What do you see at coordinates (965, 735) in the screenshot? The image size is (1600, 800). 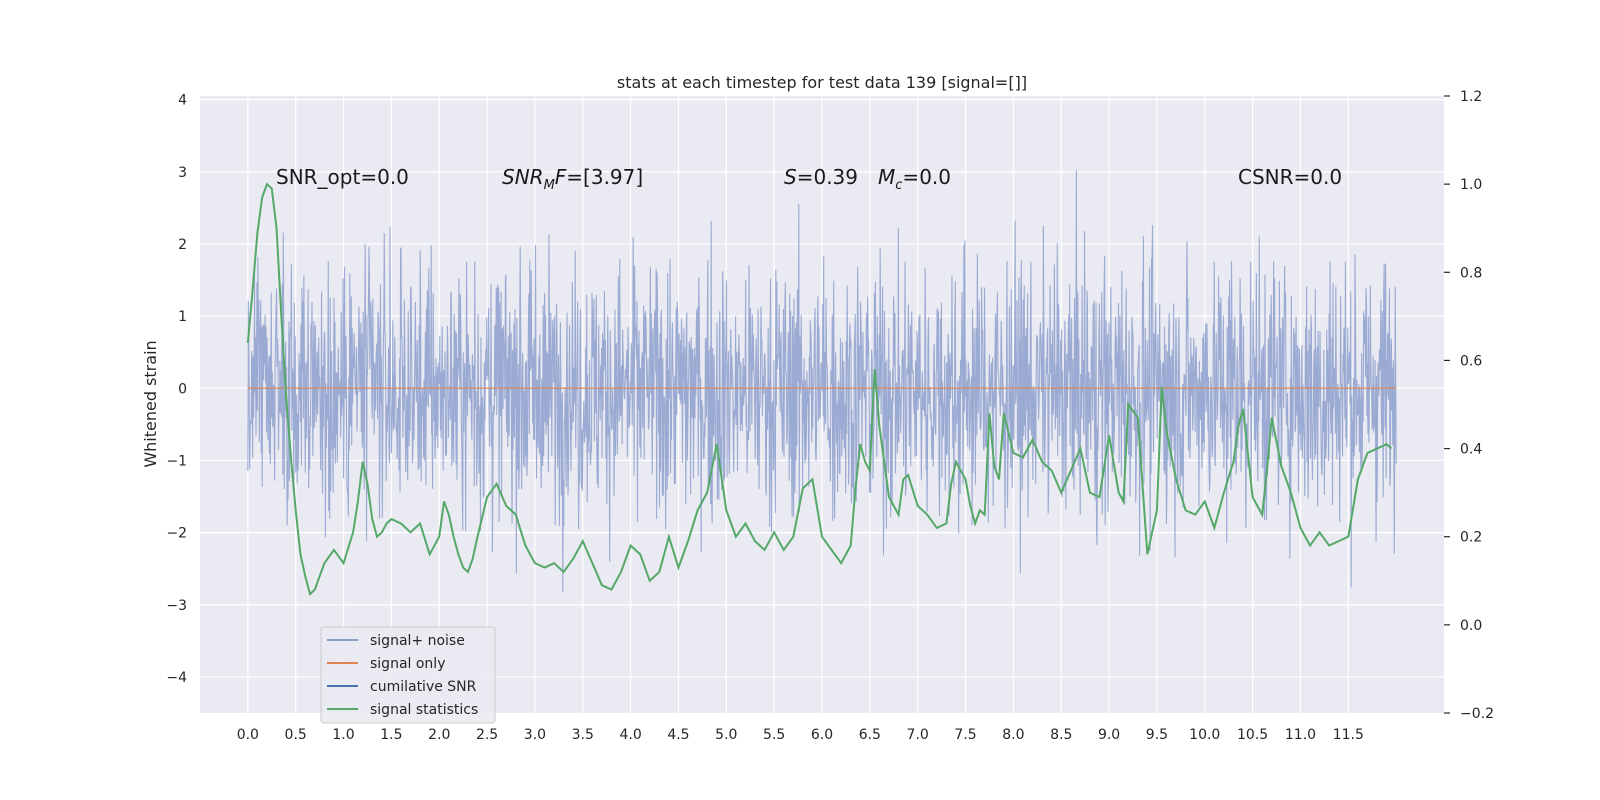 I see `x-tick-label: 7.5` at bounding box center [965, 735].